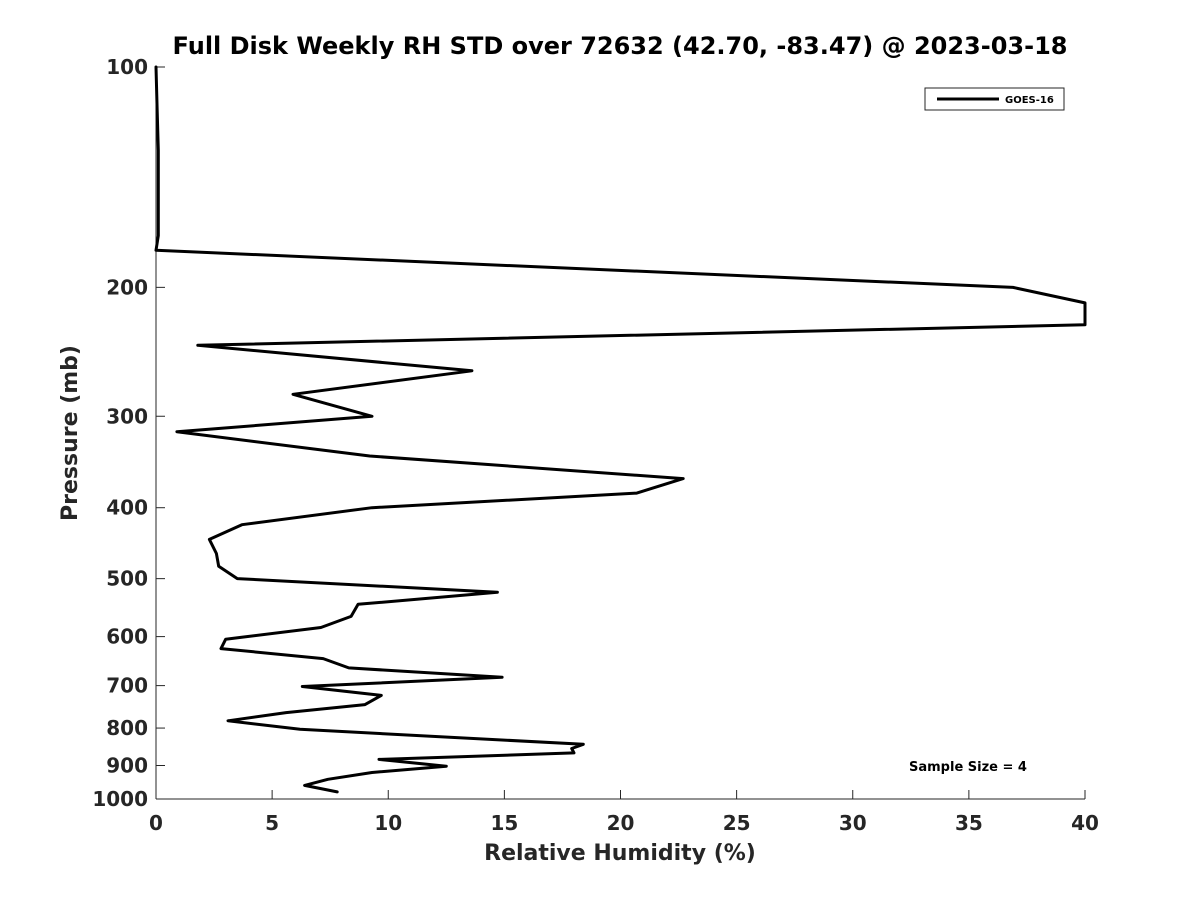  Describe the element at coordinates (853, 823) in the screenshot. I see `x-tick-label: 30` at that location.